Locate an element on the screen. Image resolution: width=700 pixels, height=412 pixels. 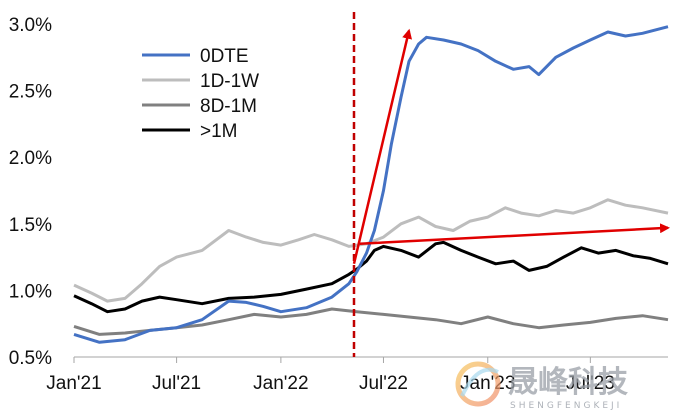
x-tick-label: Jan'22 is located at coordinates (280, 383).